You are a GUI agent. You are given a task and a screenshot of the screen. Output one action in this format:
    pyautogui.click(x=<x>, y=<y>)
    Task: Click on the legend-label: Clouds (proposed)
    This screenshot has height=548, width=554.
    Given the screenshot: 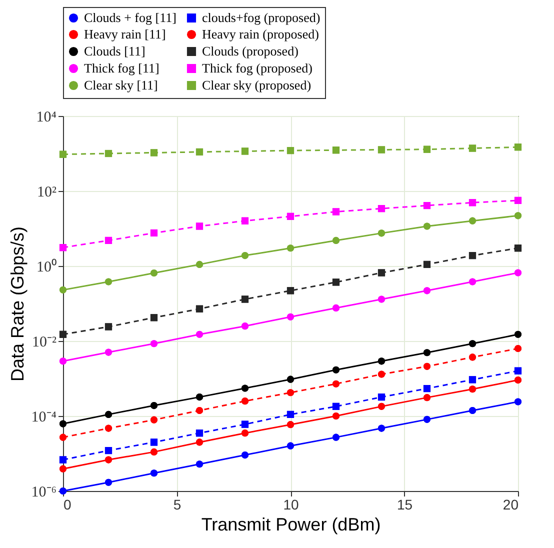 What is the action you would take?
    pyautogui.click(x=250, y=51)
    